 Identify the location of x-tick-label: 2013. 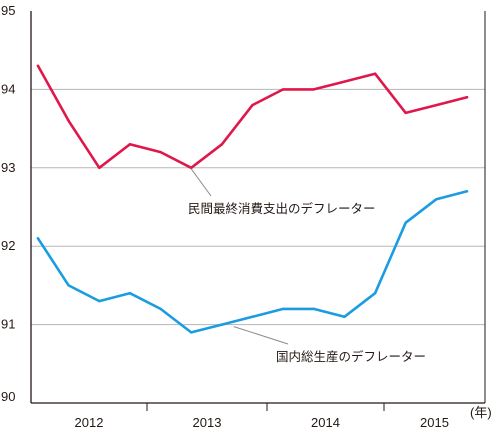
(207, 422).